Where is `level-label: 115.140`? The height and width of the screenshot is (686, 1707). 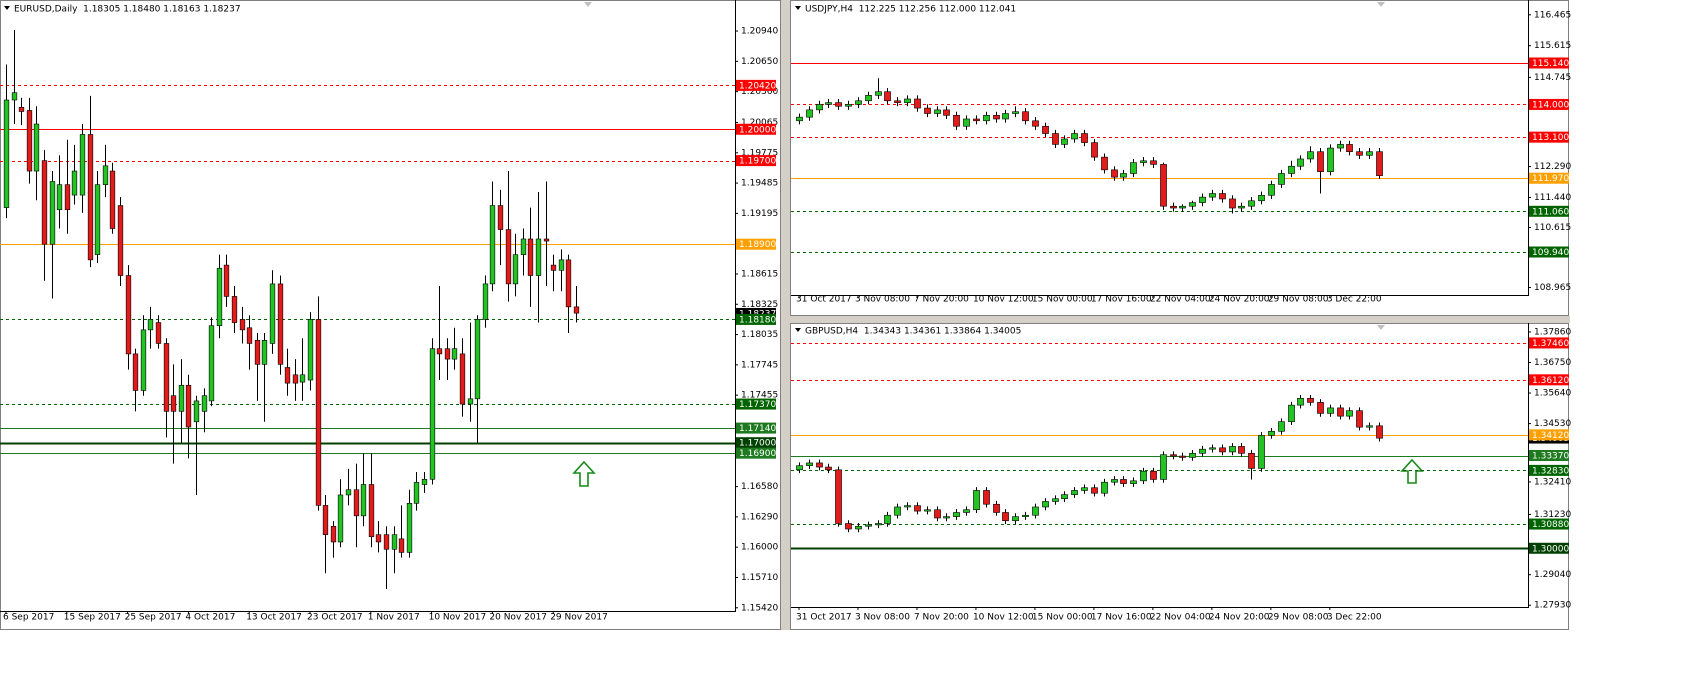 level-label: 115.140 is located at coordinates (1550, 64).